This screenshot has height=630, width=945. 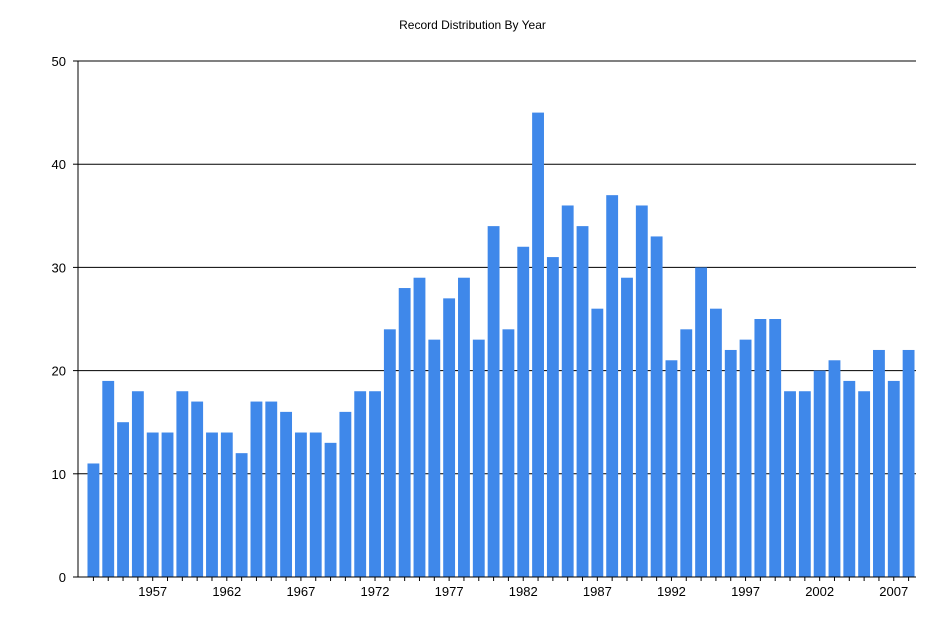 What do you see at coordinates (864, 484) in the screenshot?
I see `bar-2005` at bounding box center [864, 484].